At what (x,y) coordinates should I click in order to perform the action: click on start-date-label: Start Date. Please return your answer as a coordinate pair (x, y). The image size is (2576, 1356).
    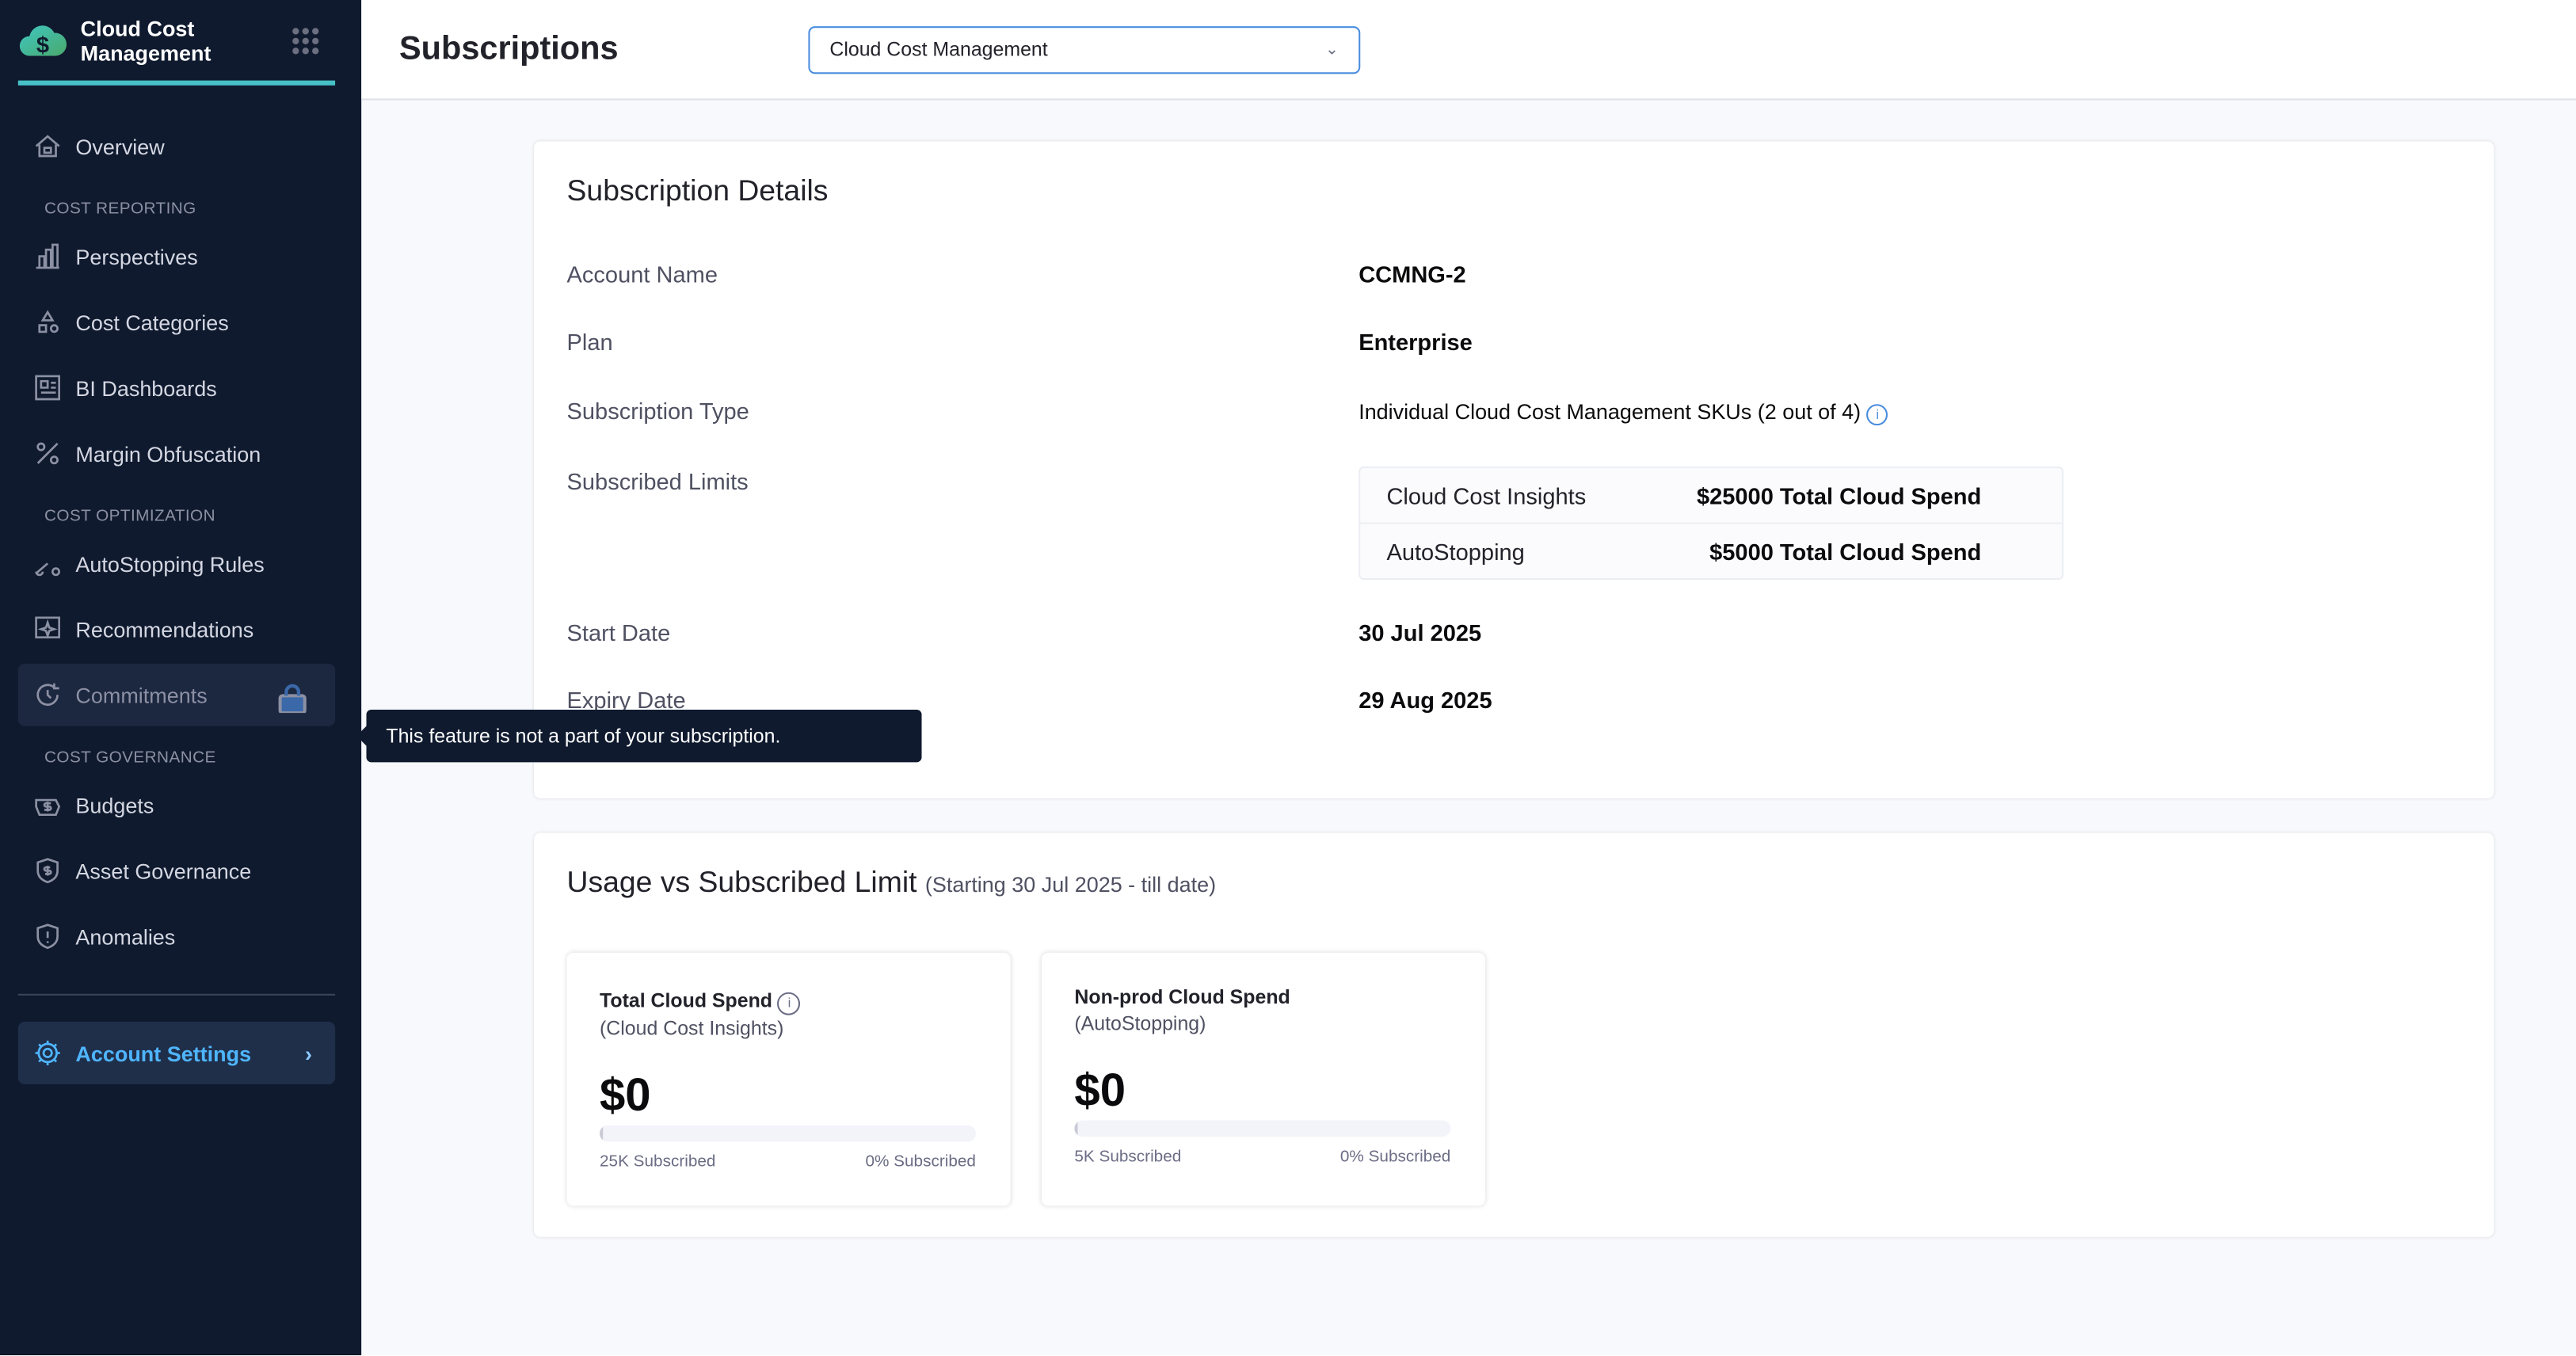
    Looking at the image, I should click on (619, 632).